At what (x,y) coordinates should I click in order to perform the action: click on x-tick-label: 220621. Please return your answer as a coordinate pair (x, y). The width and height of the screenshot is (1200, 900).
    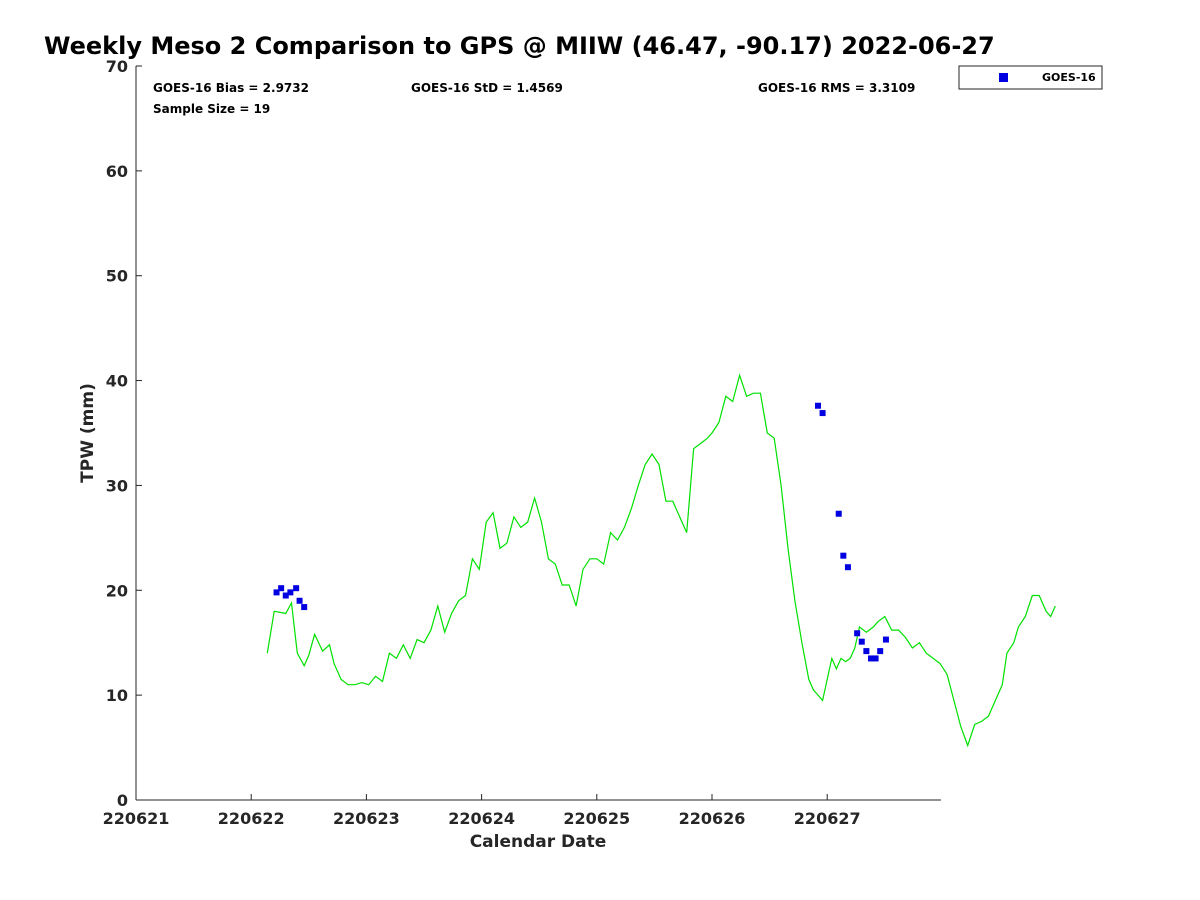
    Looking at the image, I should click on (136, 818).